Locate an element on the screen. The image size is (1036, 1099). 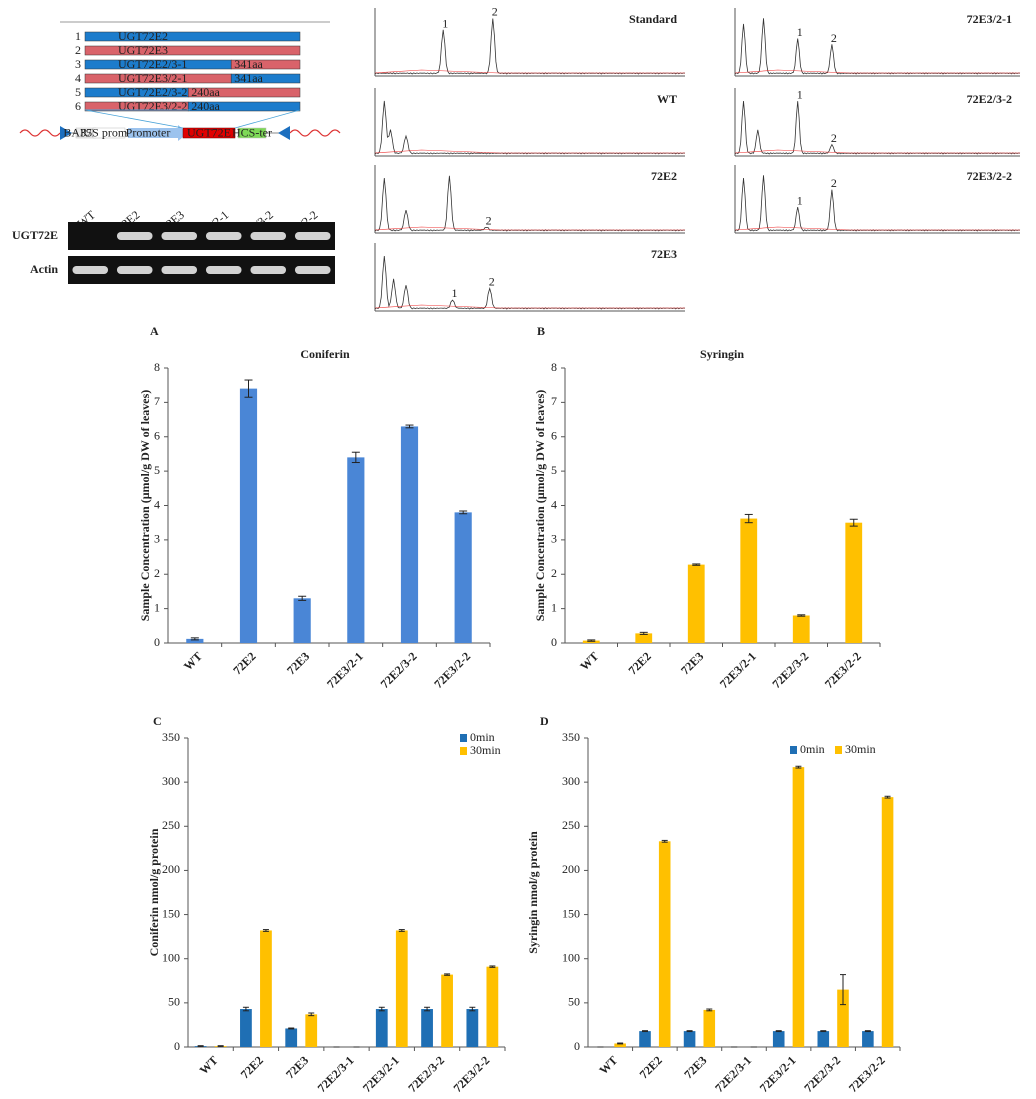
y-tick-label: 150 is located at coordinates (571, 913).